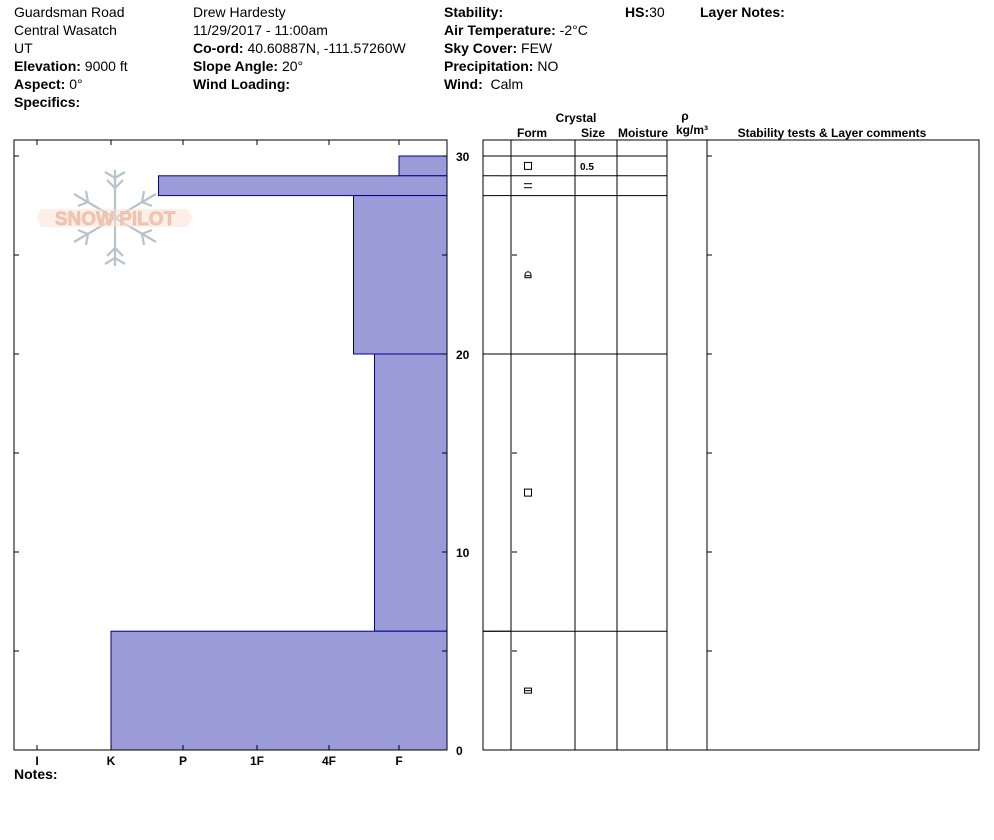 Image resolution: width=994 pixels, height=840 pixels. What do you see at coordinates (47, 66) in the screenshot?
I see `elevation-label: Elevation:` at bounding box center [47, 66].